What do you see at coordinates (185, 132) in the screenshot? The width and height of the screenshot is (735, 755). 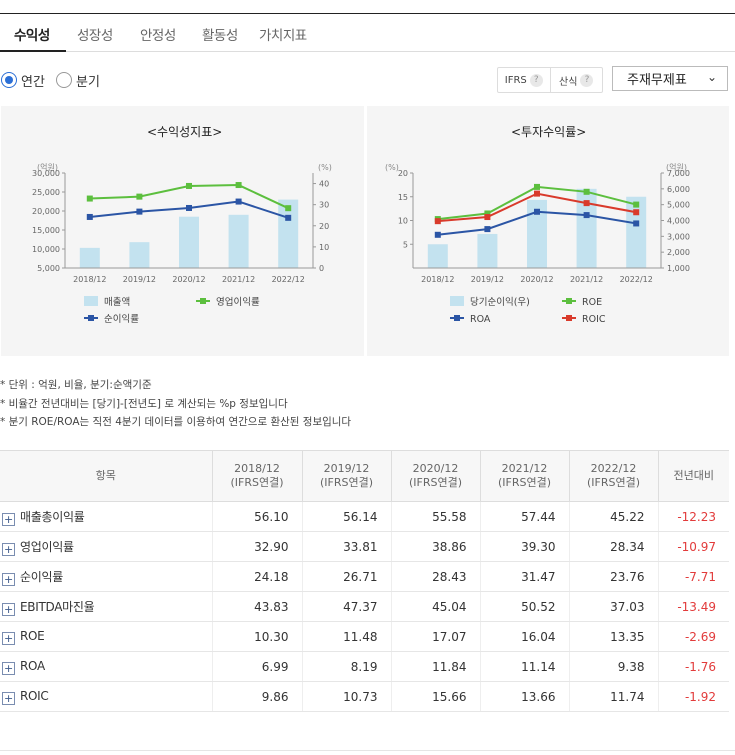 I see `chart-title-profitability: <수익성지표>` at bounding box center [185, 132].